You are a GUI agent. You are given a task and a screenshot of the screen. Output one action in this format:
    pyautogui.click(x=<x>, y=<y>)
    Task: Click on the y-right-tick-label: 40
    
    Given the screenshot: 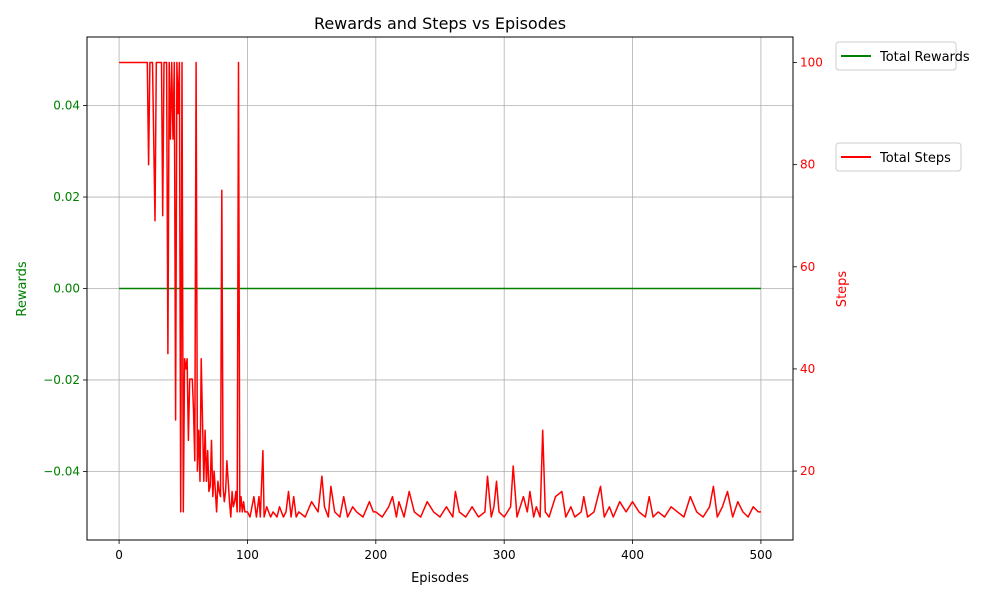 What is the action you would take?
    pyautogui.click(x=807, y=369)
    